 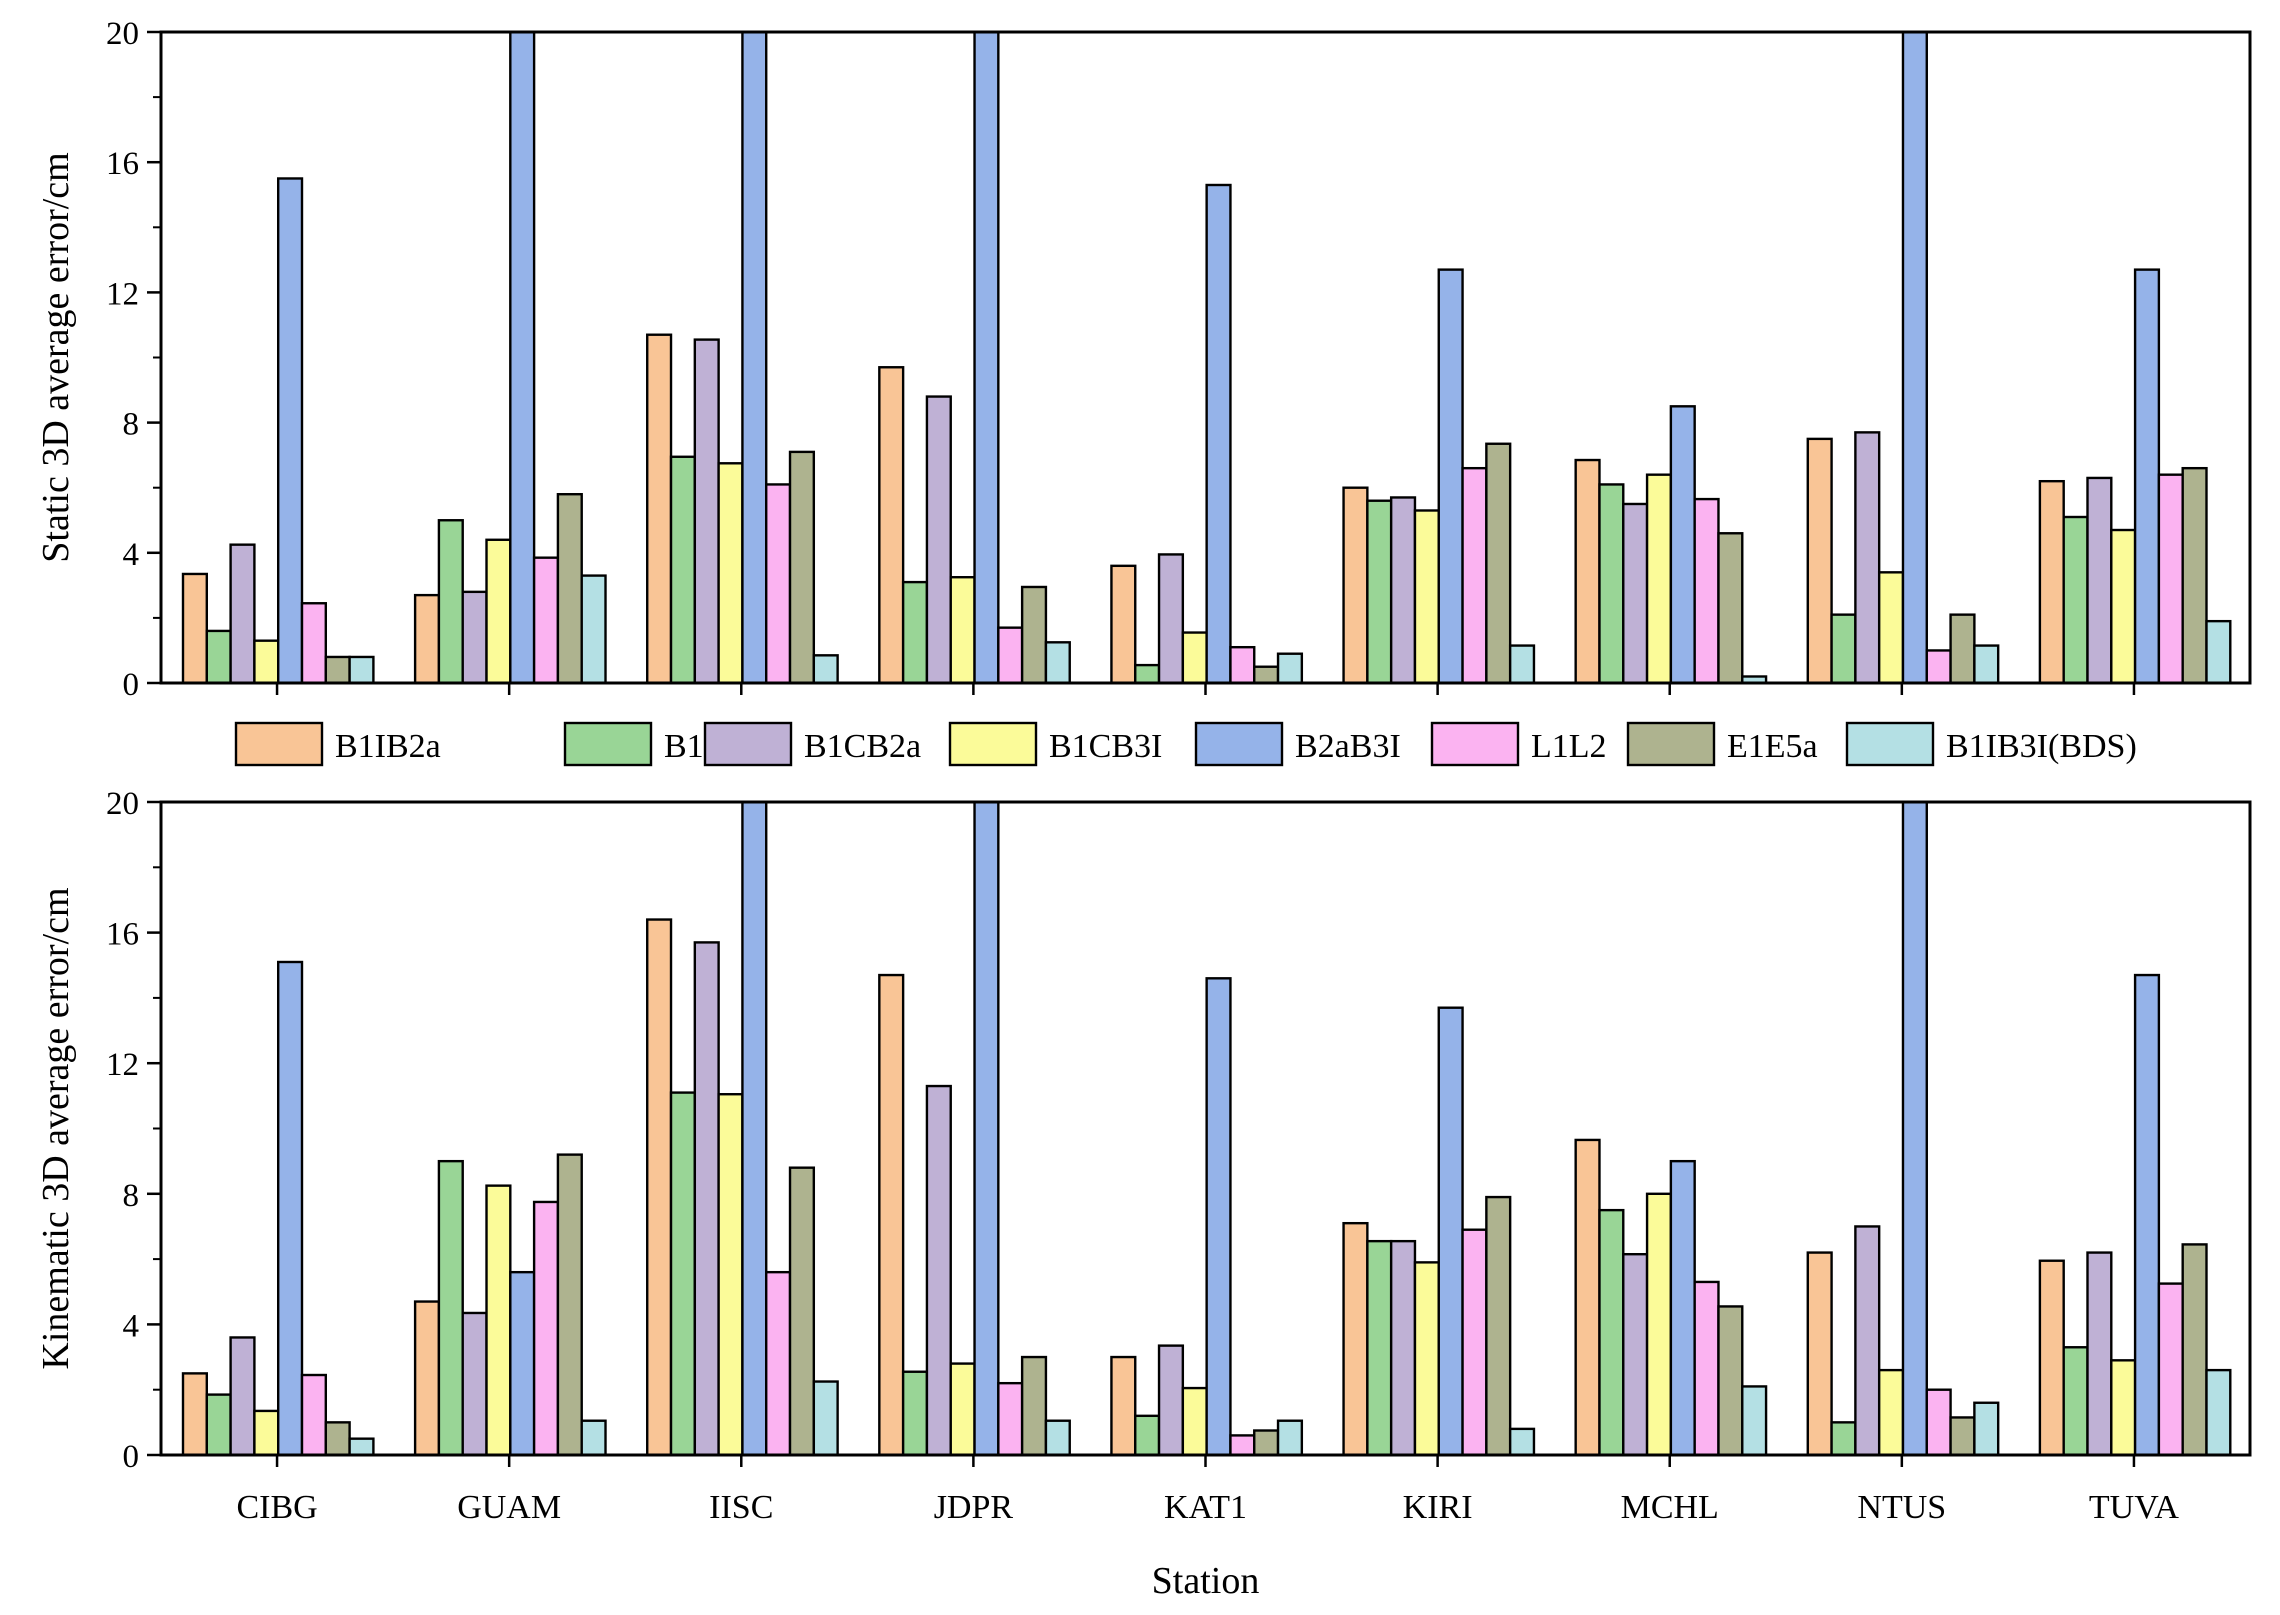 What do you see at coordinates (748, 744) in the screenshot?
I see `legend-swatch-B1CB2a` at bounding box center [748, 744].